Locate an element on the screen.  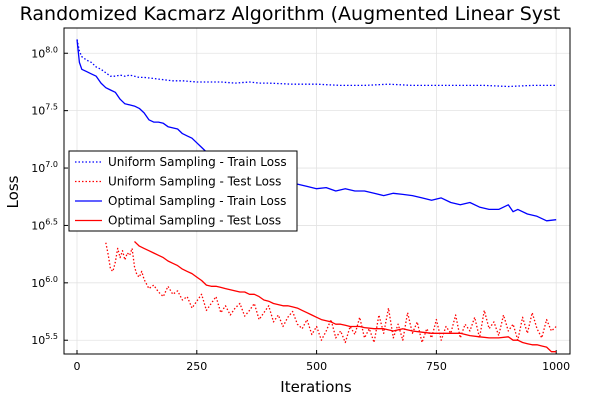
y-tick-exponent: 7.5 is located at coordinates (51, 107).